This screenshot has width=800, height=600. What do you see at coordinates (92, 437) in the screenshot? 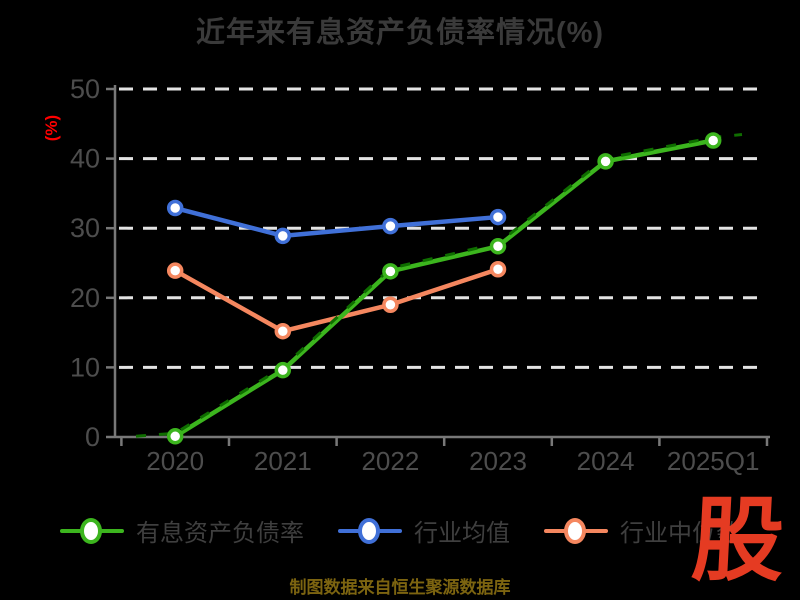
I see `y-tick-label-0: 0` at bounding box center [92, 437].